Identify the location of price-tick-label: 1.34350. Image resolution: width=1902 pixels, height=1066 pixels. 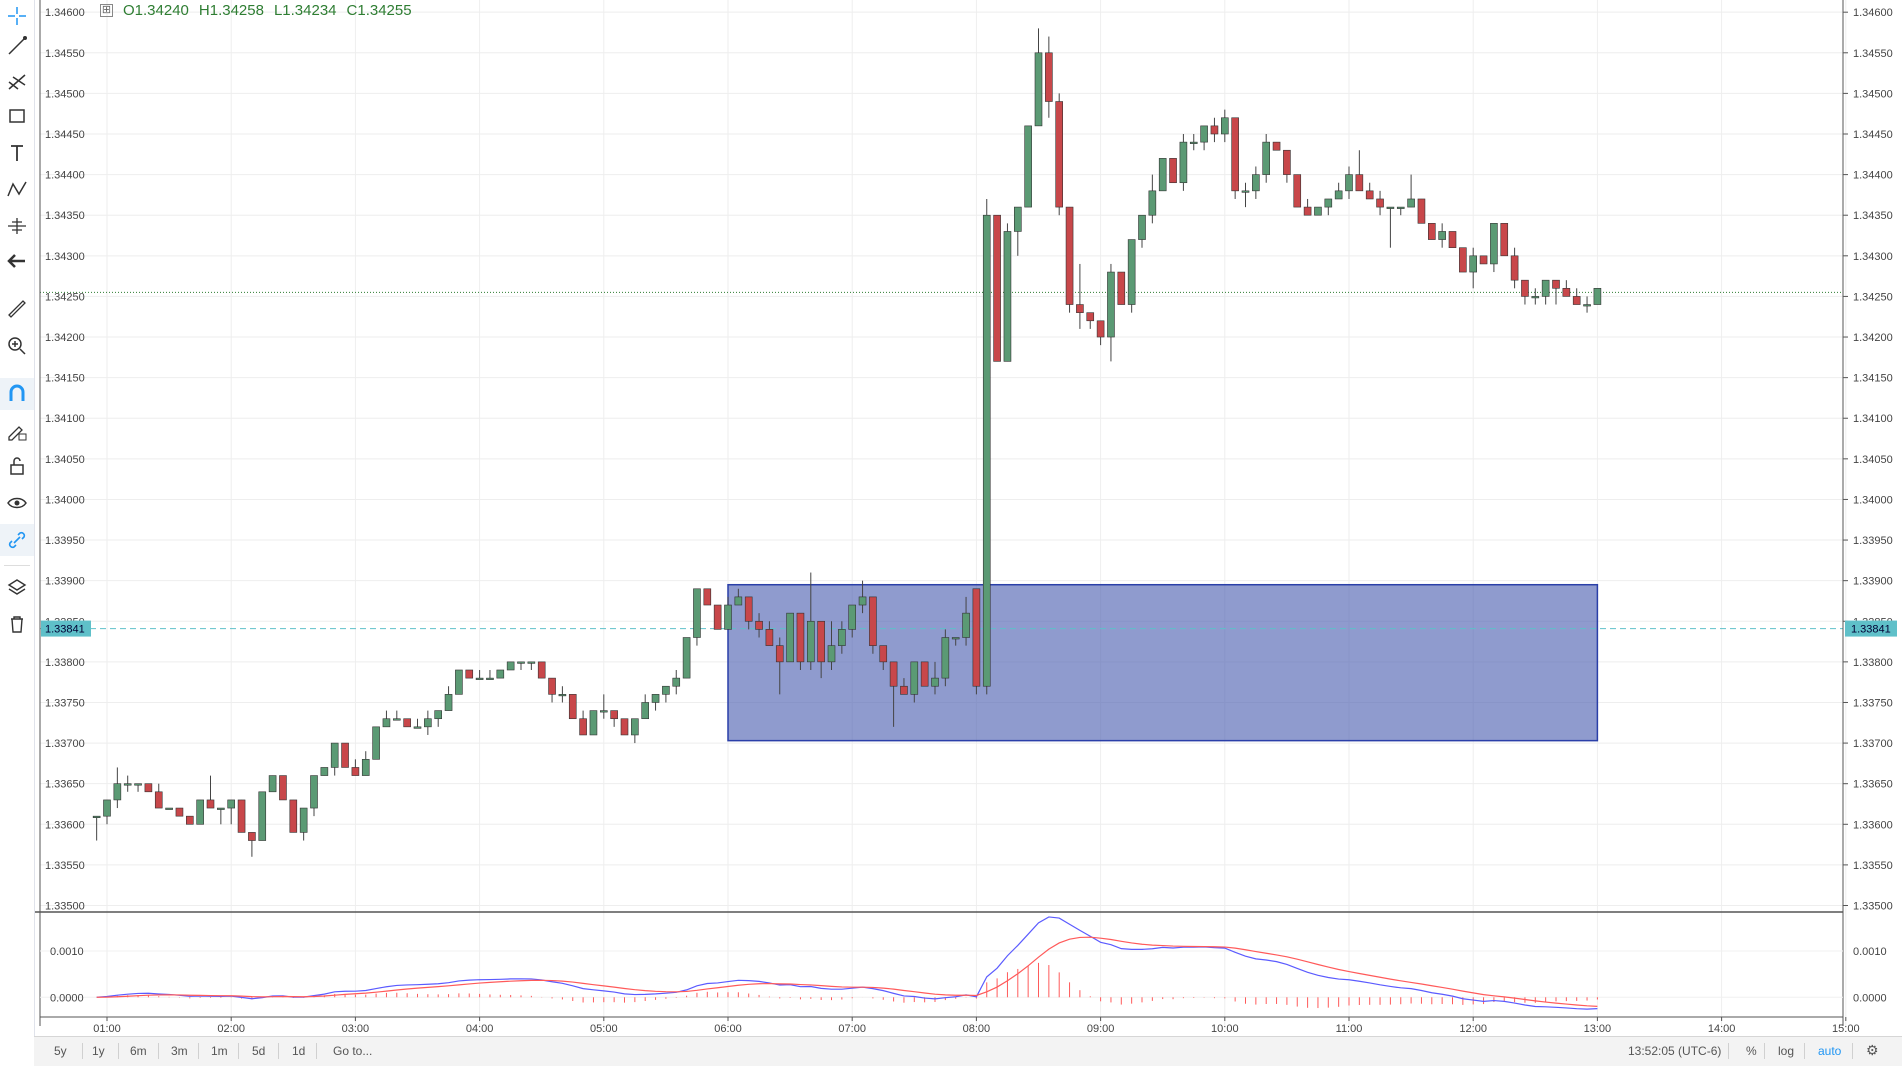
(1873, 216).